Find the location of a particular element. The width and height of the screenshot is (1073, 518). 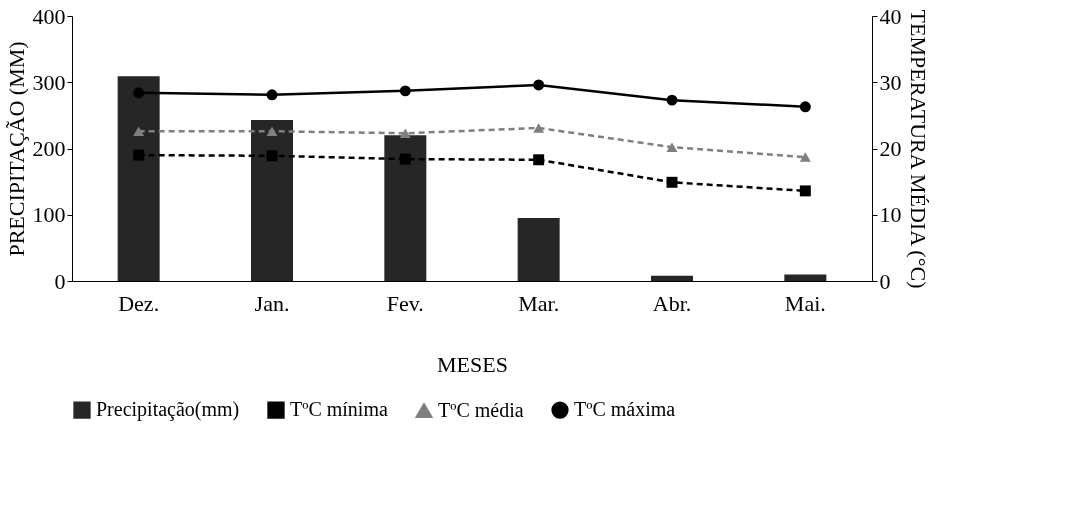

x-tick-label: Jan. is located at coordinates (272, 303).